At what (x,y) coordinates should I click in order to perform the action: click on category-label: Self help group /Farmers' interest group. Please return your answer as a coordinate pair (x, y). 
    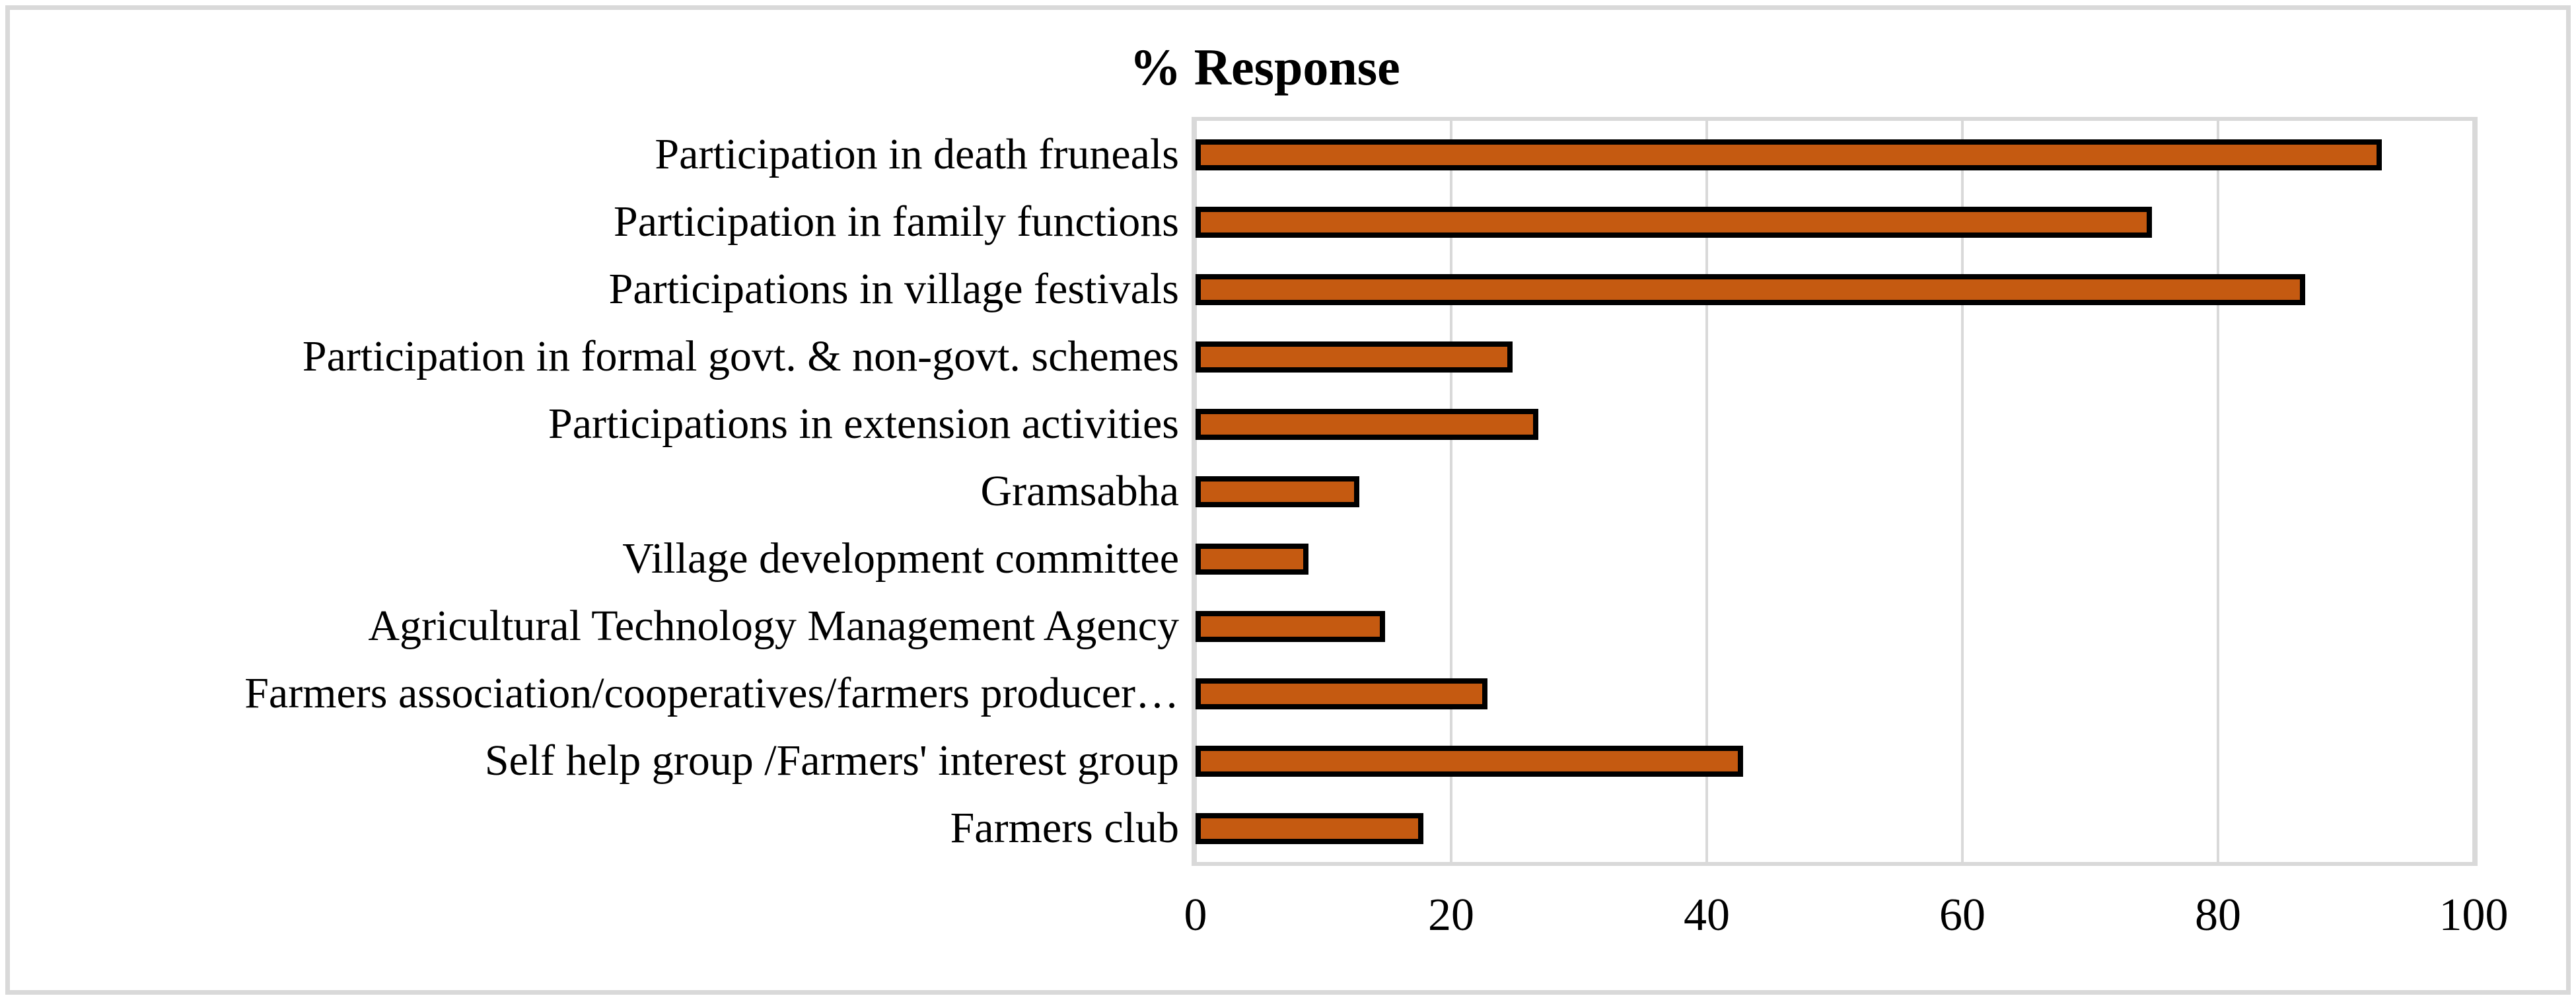
    Looking at the image, I should click on (832, 760).